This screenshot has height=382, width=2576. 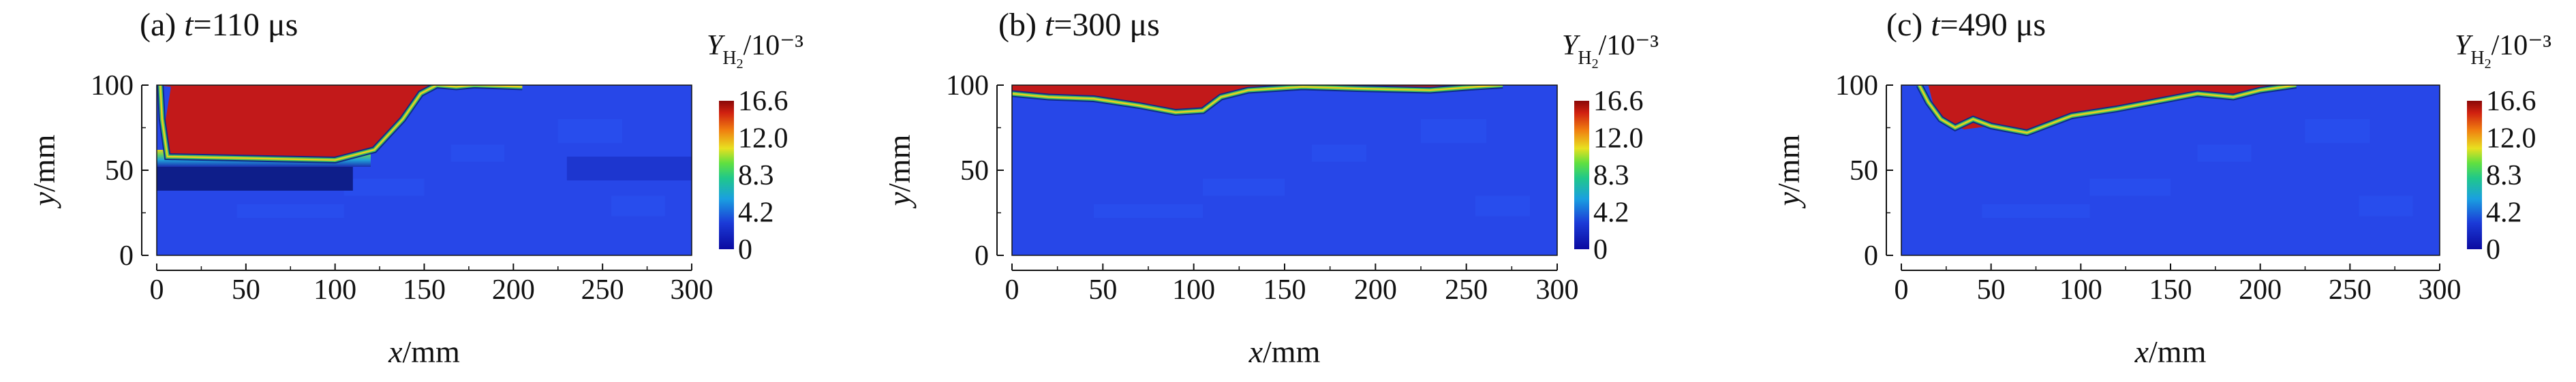 I want to click on panel-title: (b) t=300 μs, so click(x=1079, y=25).